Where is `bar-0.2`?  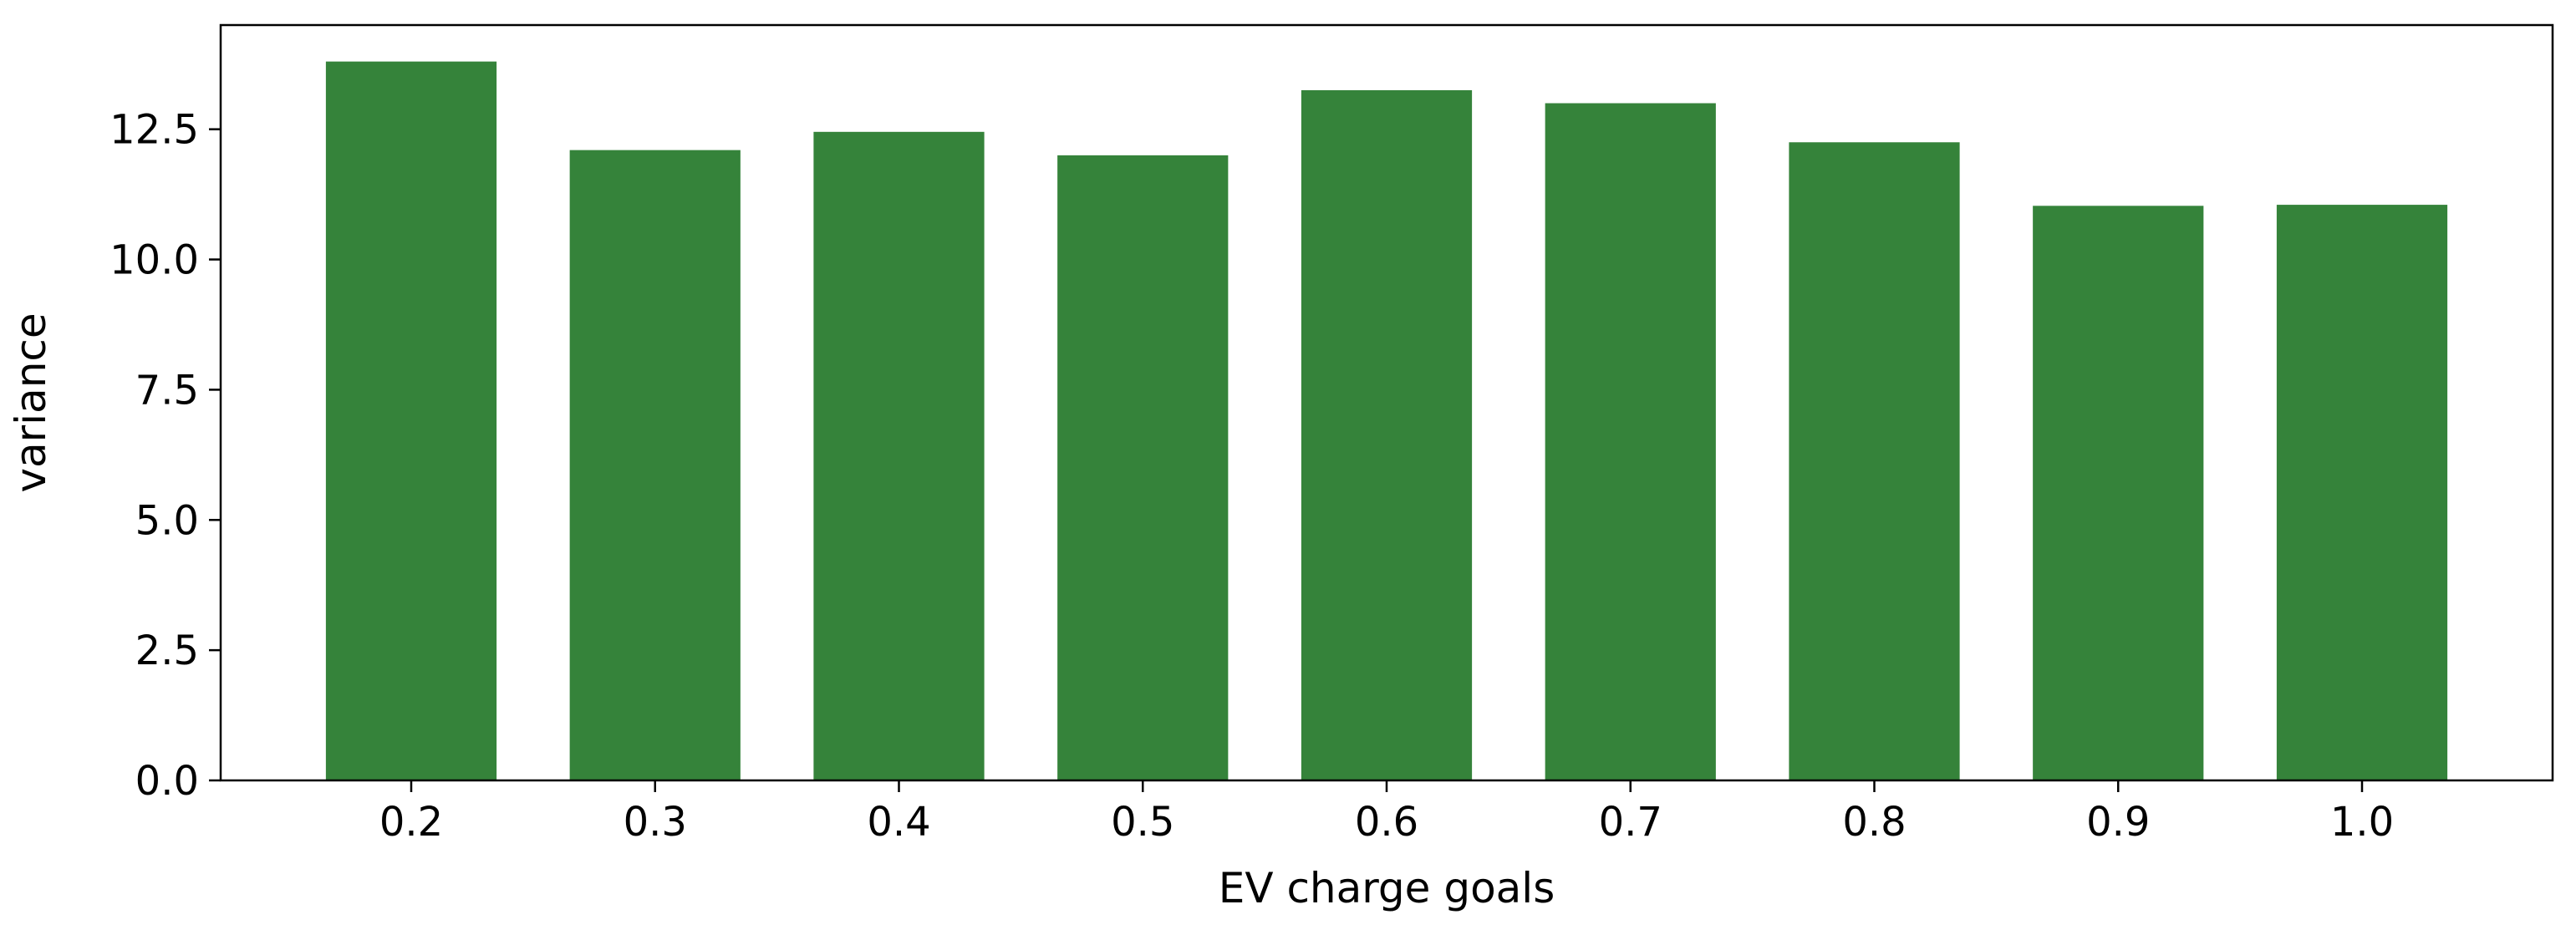
bar-0.2 is located at coordinates (411, 421).